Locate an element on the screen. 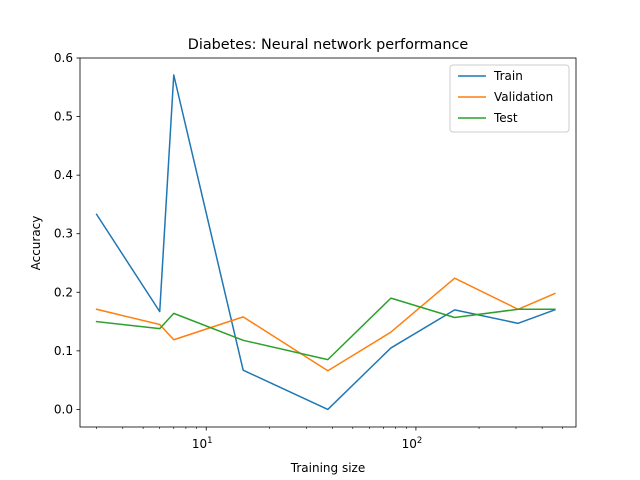 This screenshot has height=480, width=640. x-tick-label: 10¹ is located at coordinates (202, 443).